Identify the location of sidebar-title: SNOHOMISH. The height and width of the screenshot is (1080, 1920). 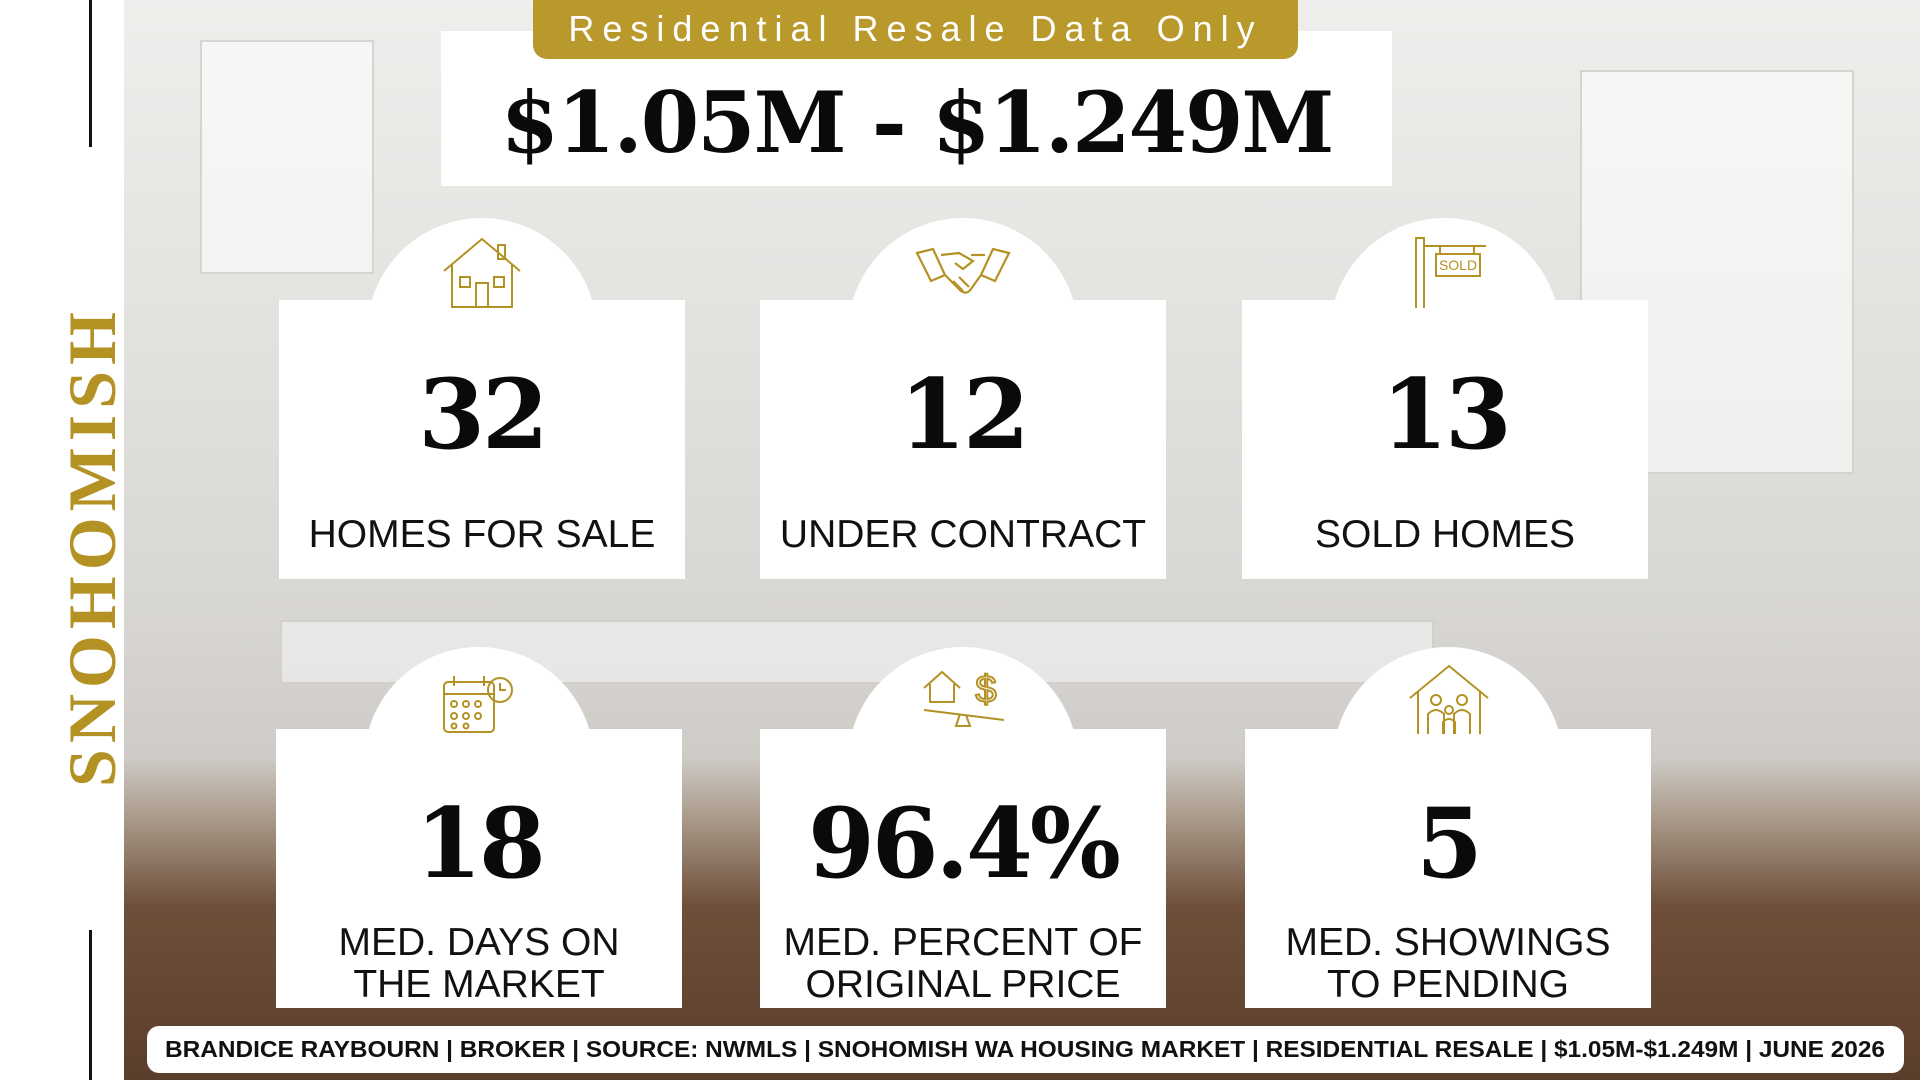
(92, 547).